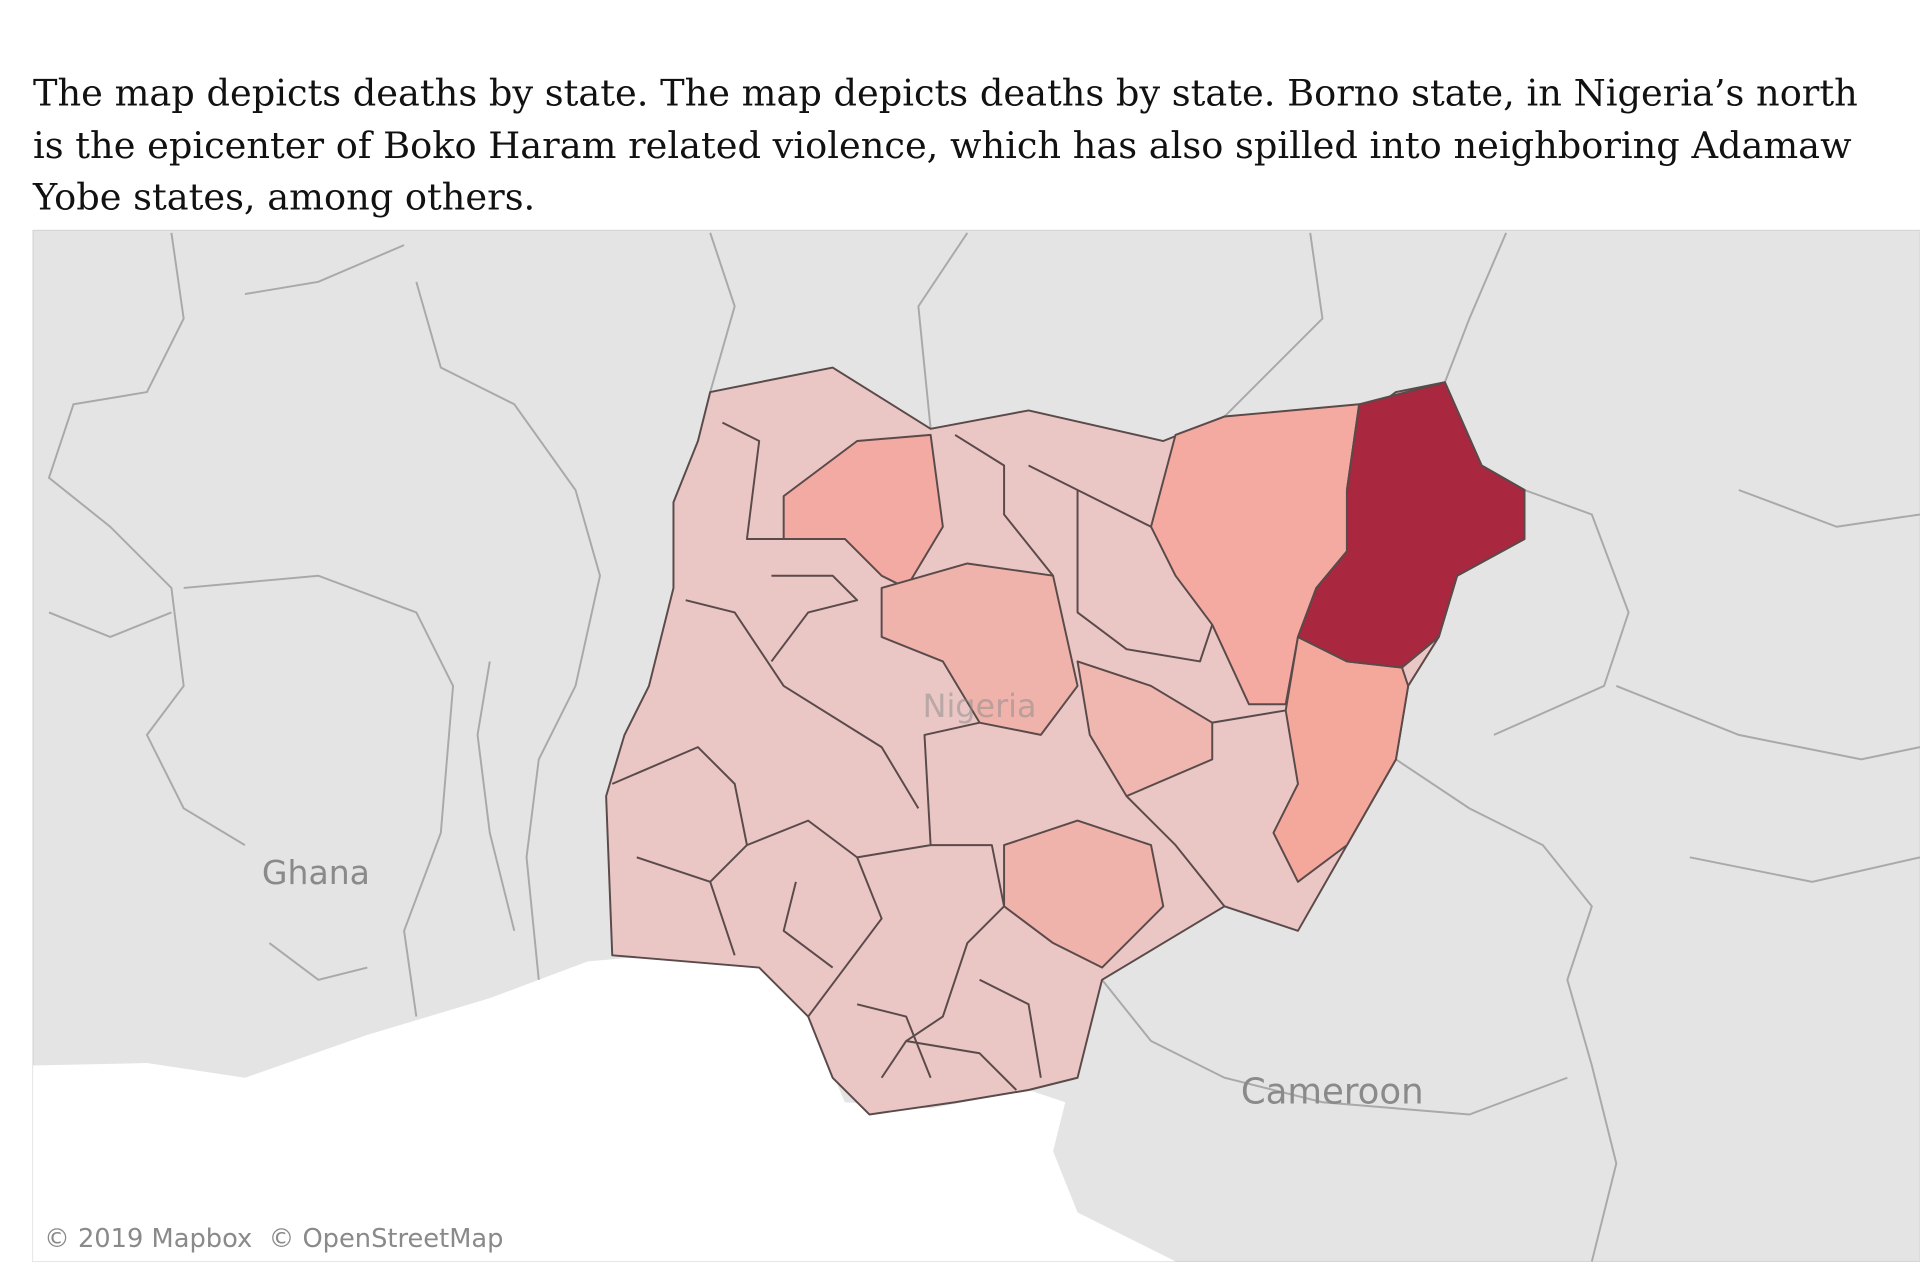 Image resolution: width=1920 pixels, height=1280 pixels. What do you see at coordinates (273, 1239) in the screenshot?
I see `map-attribution: © 2019 Mapbox © OpenStreetMap` at bounding box center [273, 1239].